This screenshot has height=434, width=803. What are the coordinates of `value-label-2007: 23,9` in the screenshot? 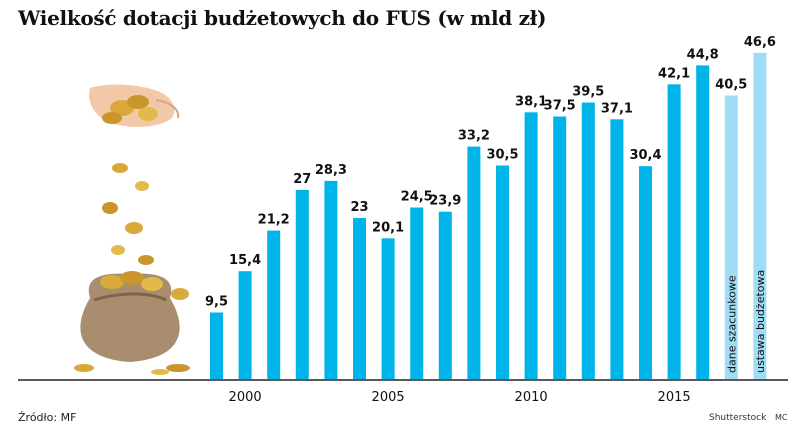 It's located at (445, 201).